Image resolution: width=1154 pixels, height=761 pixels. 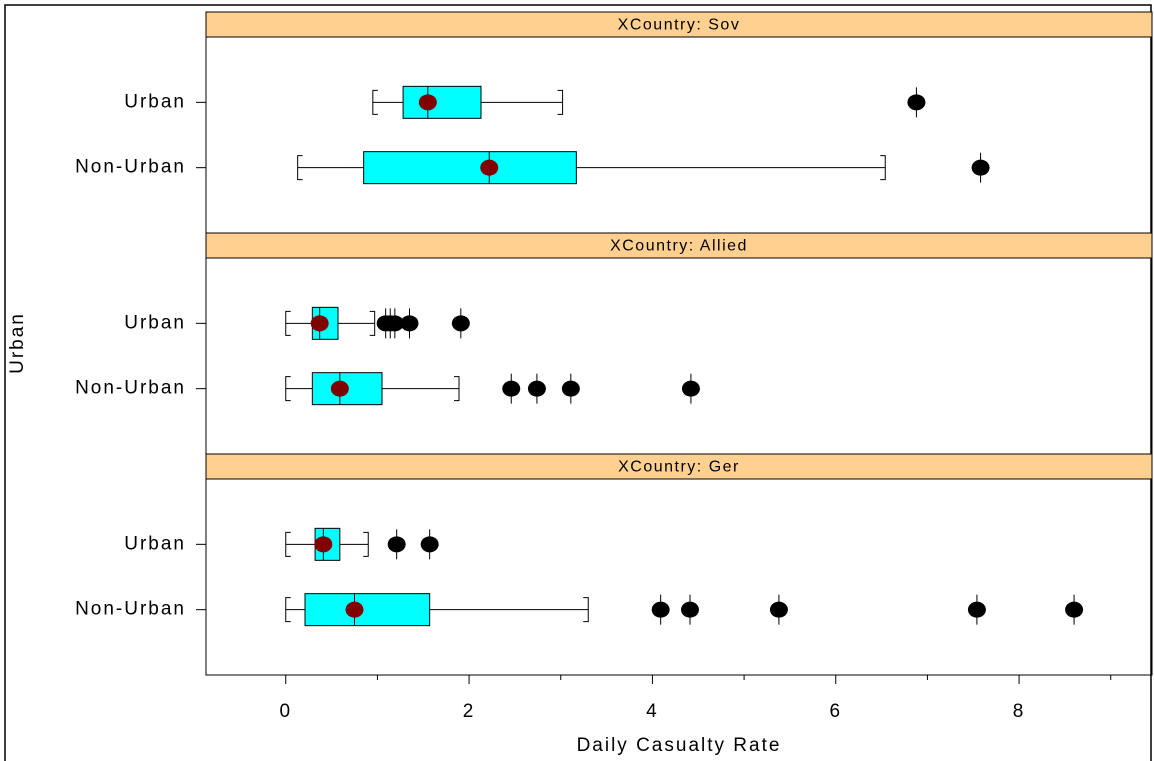 What do you see at coordinates (17, 343) in the screenshot?
I see `y-axis-label: Urban` at bounding box center [17, 343].